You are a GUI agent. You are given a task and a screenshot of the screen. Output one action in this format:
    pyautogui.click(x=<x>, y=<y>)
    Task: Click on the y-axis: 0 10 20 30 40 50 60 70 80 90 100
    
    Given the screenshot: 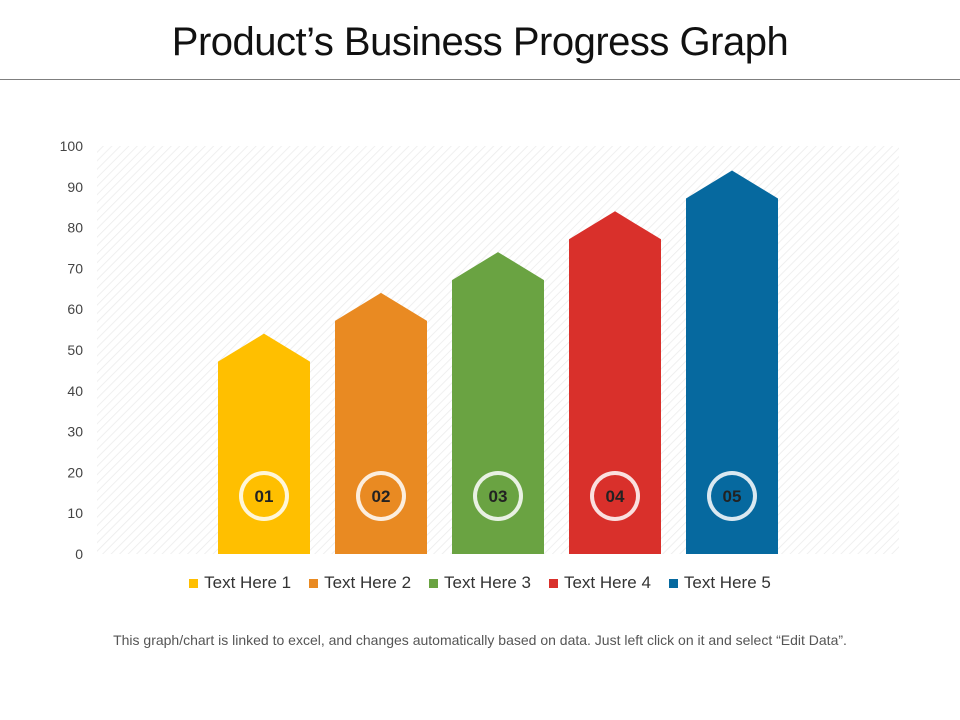 What is the action you would take?
    pyautogui.click(x=72, y=350)
    